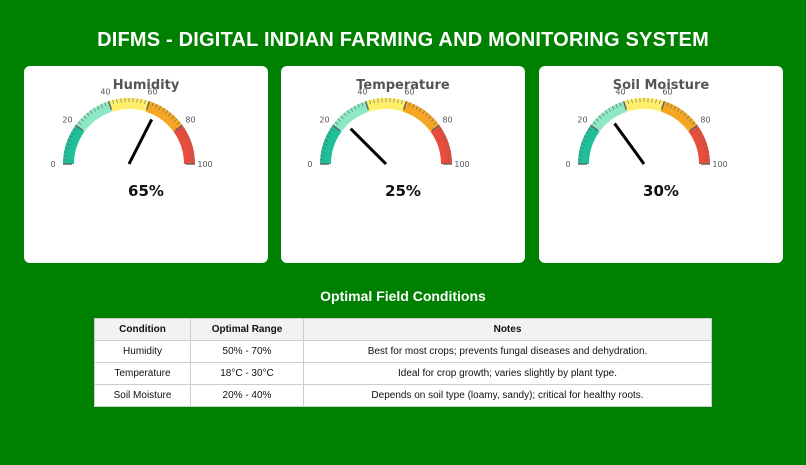 Image resolution: width=806 pixels, height=465 pixels. I want to click on table-cell: Humidity, so click(142, 351).